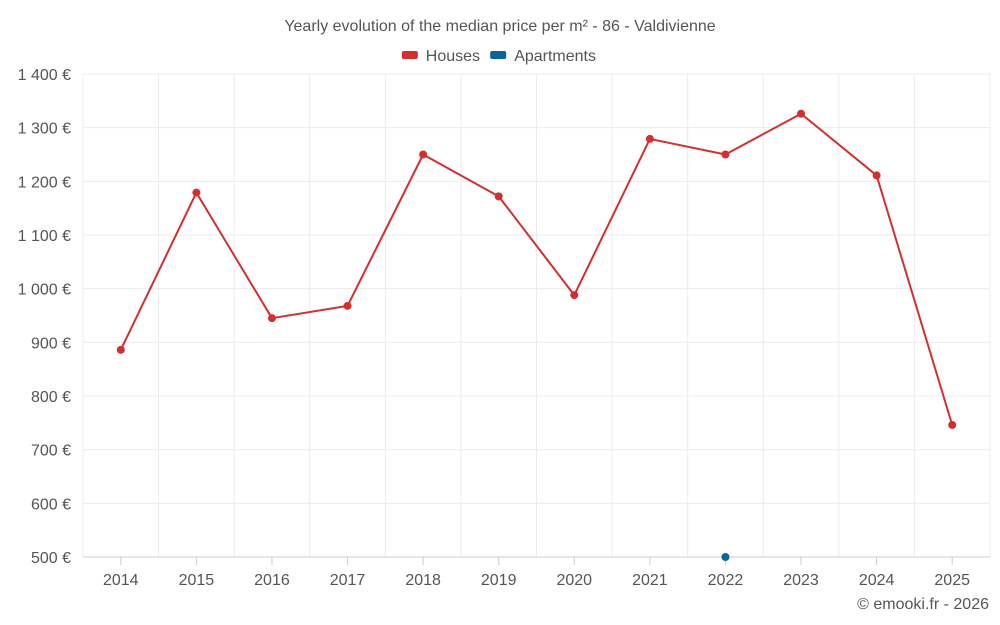  Describe the element at coordinates (423, 580) in the screenshot. I see `x-tick-label: 2018` at that location.